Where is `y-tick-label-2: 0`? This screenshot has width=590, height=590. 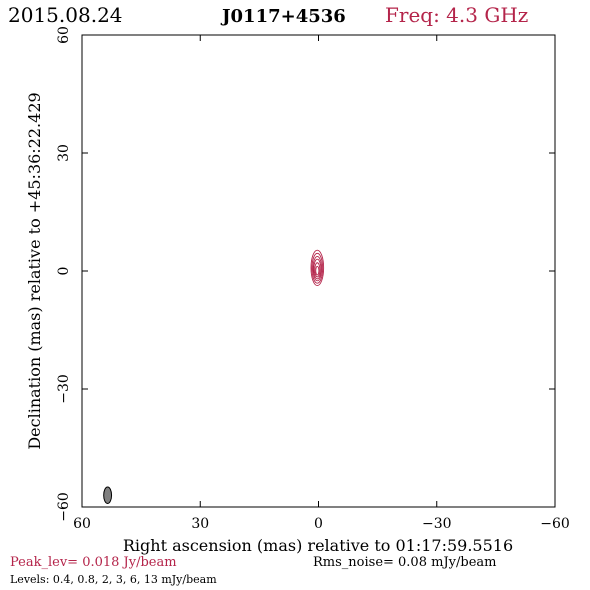 y-tick-label-2: 0 is located at coordinates (64, 271).